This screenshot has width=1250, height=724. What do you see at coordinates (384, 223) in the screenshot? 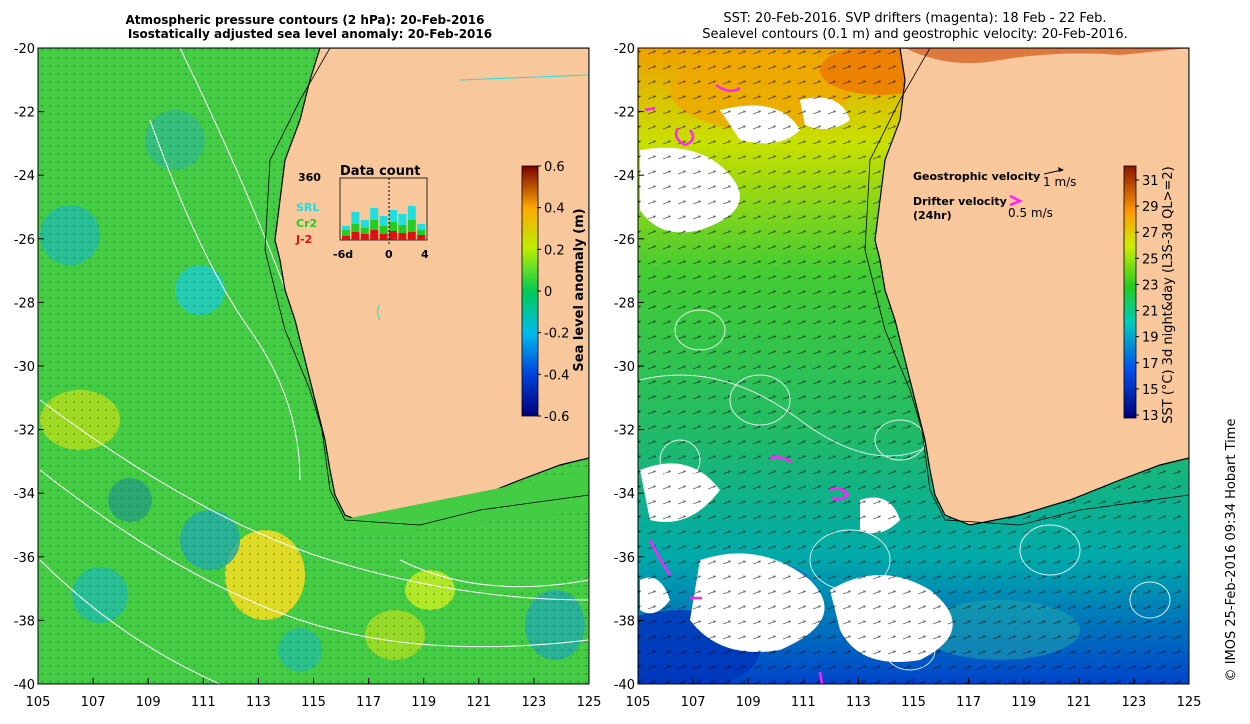
I see `inset-bars` at bounding box center [384, 223].